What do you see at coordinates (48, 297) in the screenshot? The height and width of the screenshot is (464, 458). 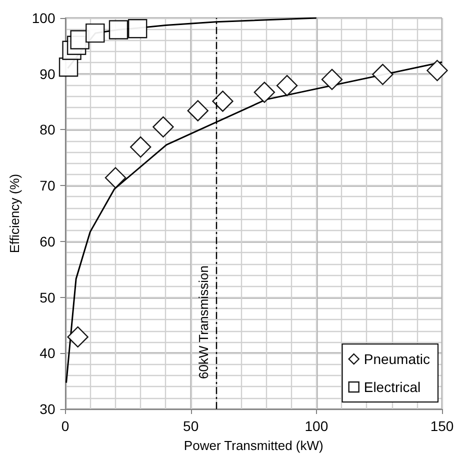 I see `y-tick-label: 50` at bounding box center [48, 297].